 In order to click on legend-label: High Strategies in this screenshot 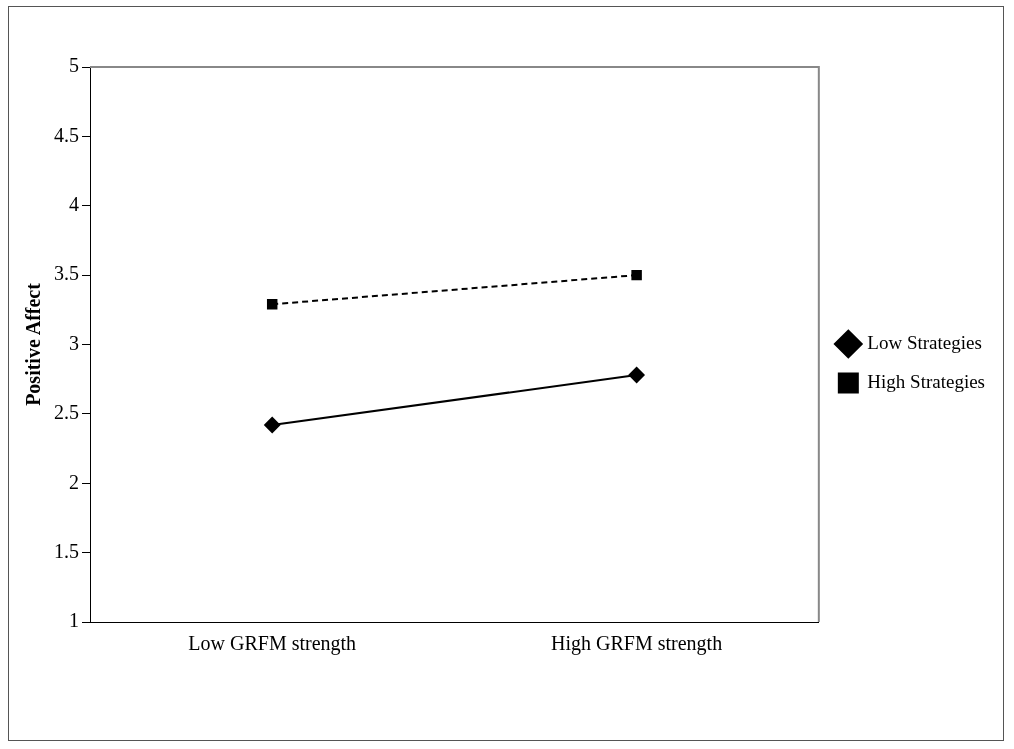, I will do `click(926, 381)`.